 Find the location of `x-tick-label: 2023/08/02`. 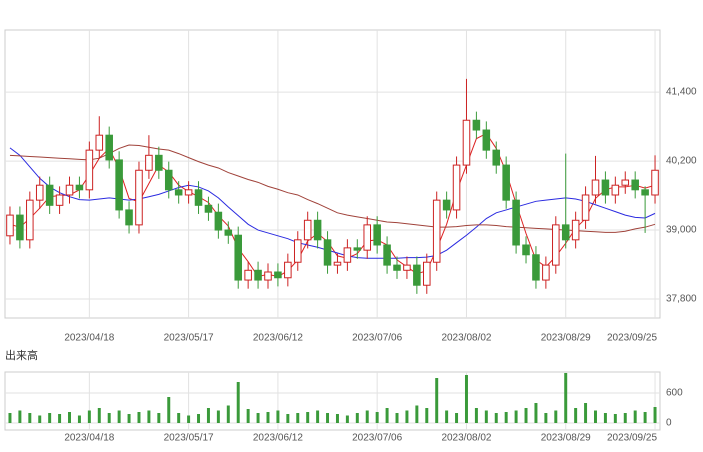

x-tick-label: 2023/08/02 is located at coordinates (466, 338).